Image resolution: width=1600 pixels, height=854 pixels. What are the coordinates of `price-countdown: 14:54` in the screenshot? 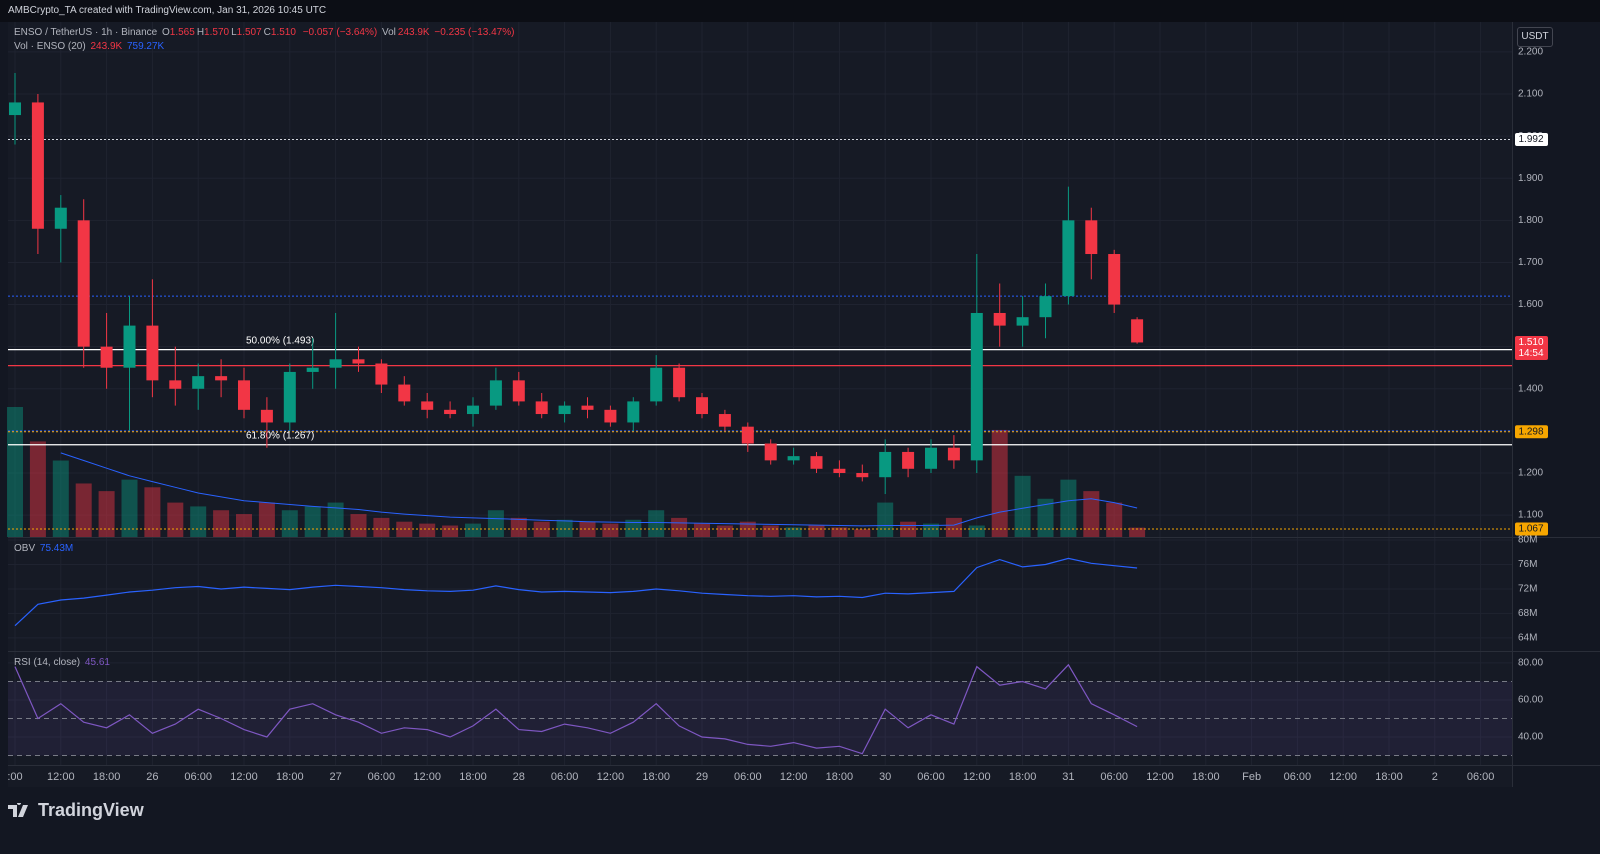 It's located at (1530, 353).